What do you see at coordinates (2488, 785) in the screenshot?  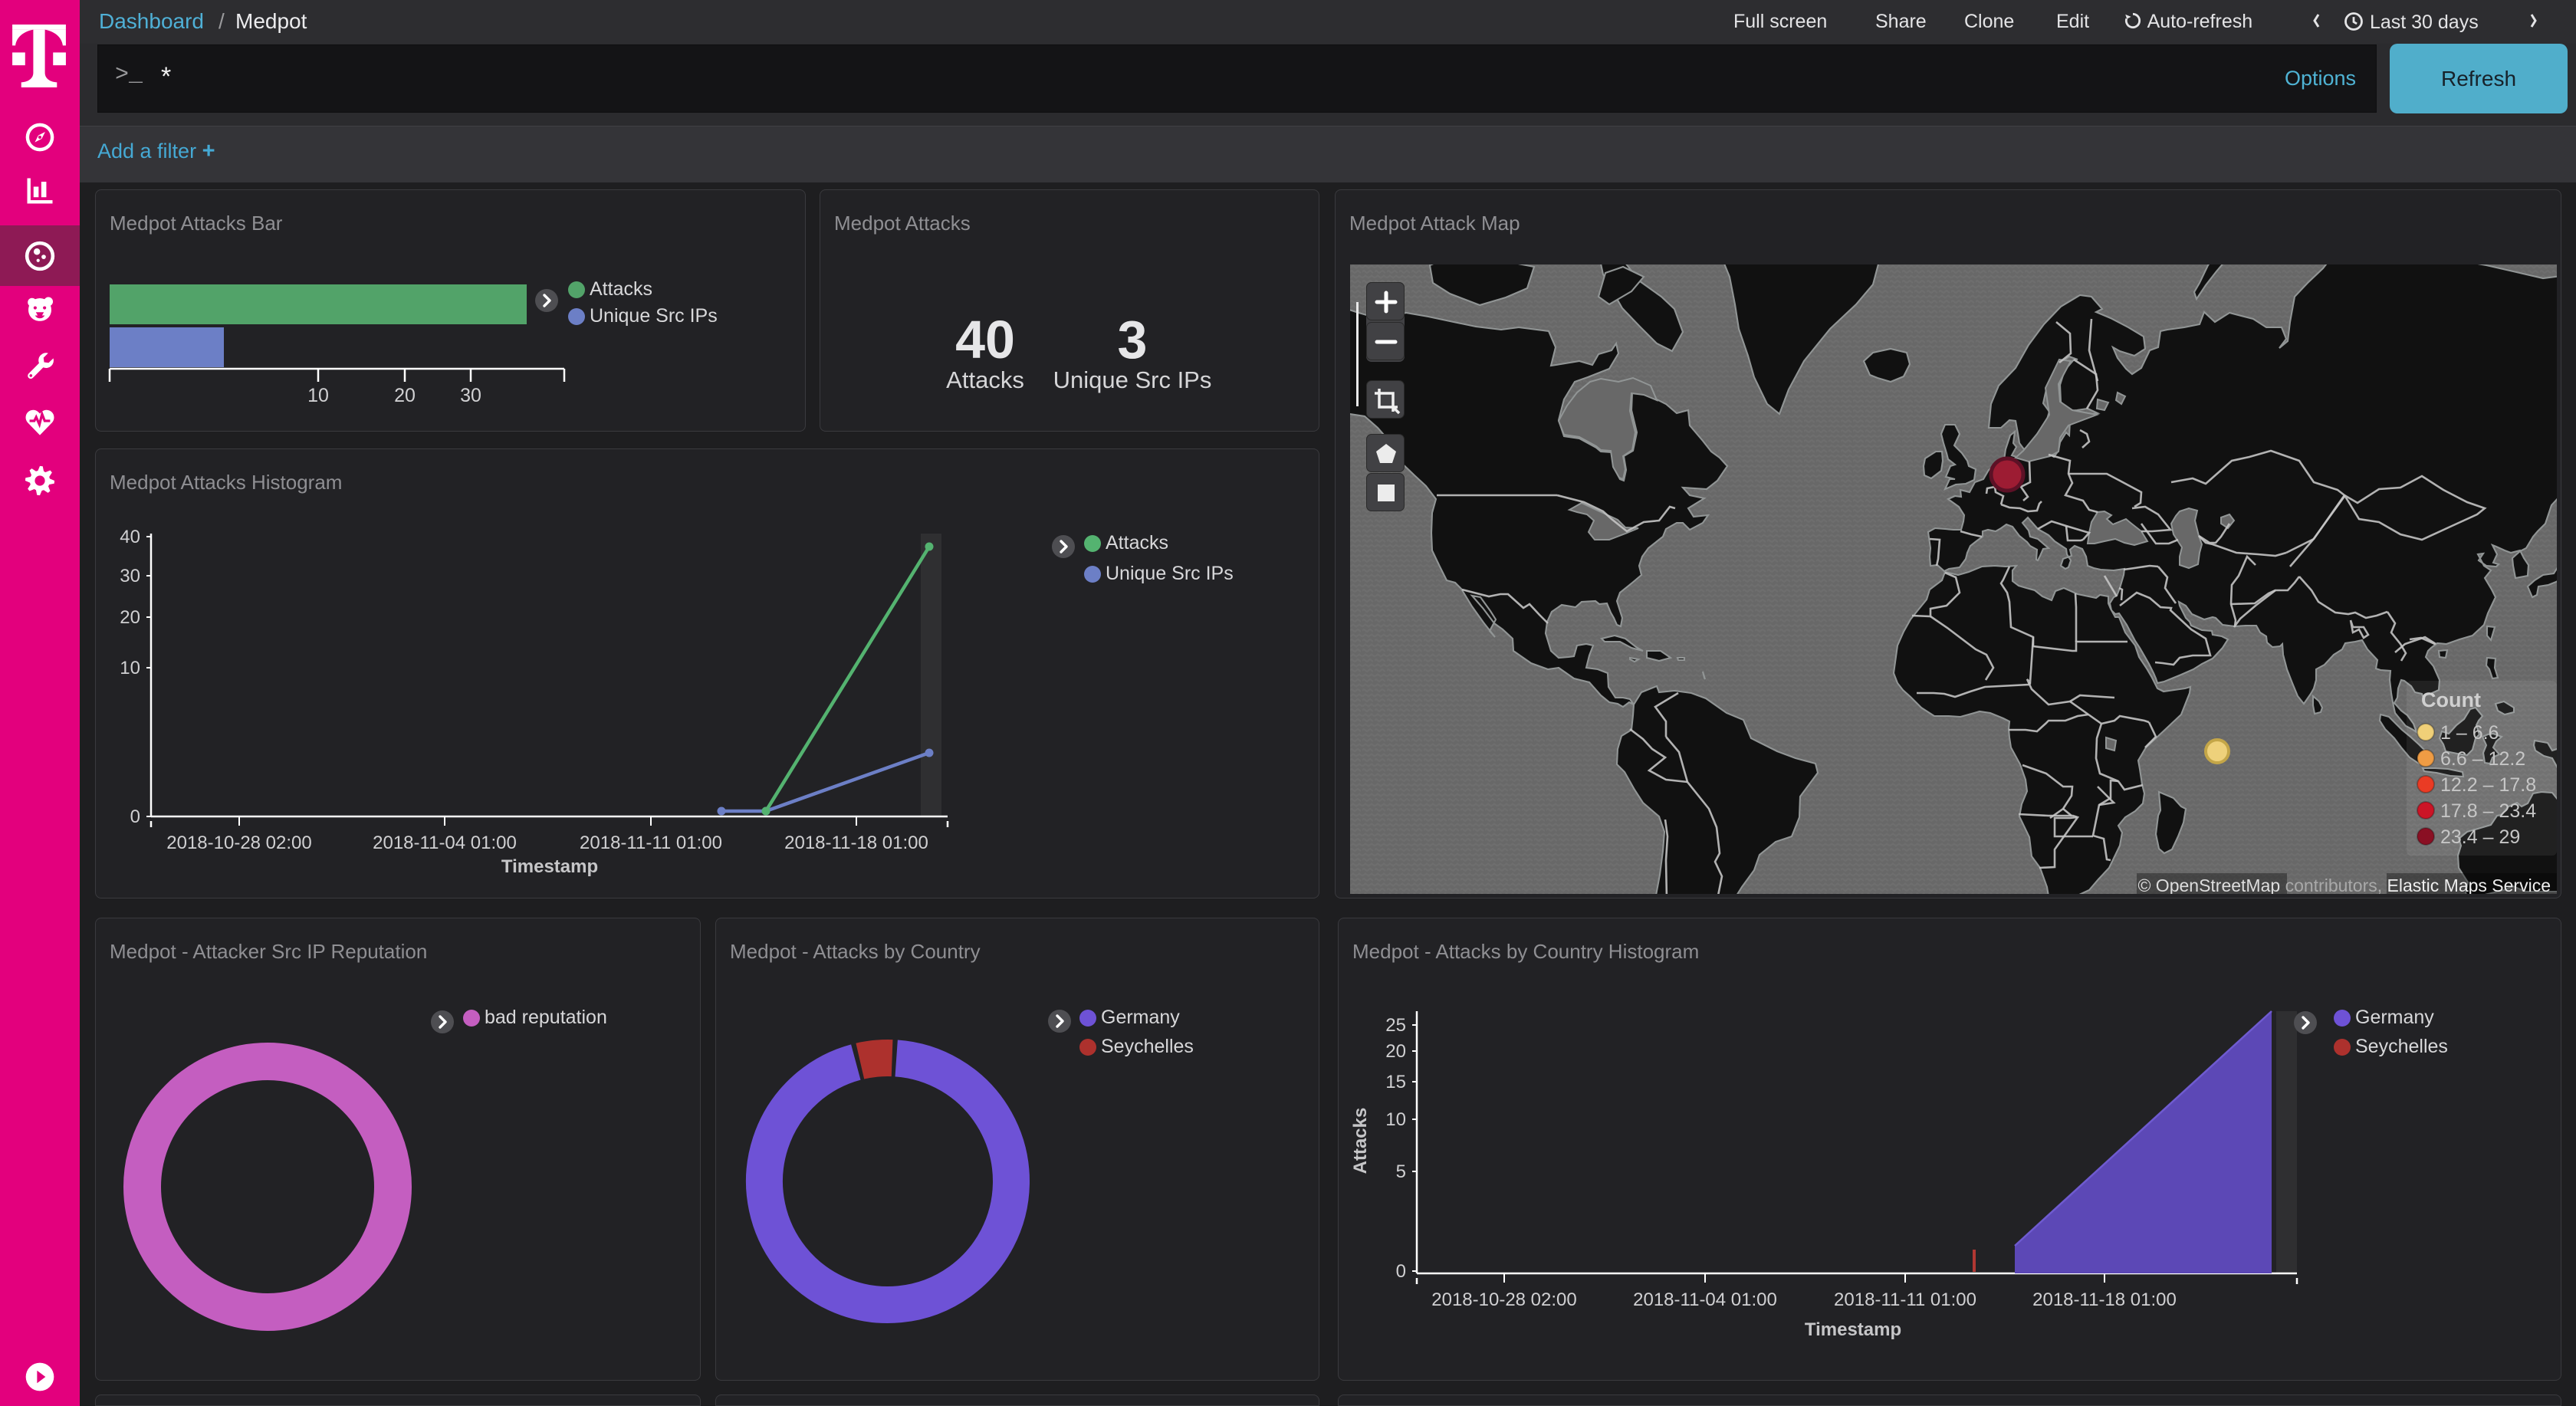 I see `svg-text: 12.2 – 17.8` at bounding box center [2488, 785].